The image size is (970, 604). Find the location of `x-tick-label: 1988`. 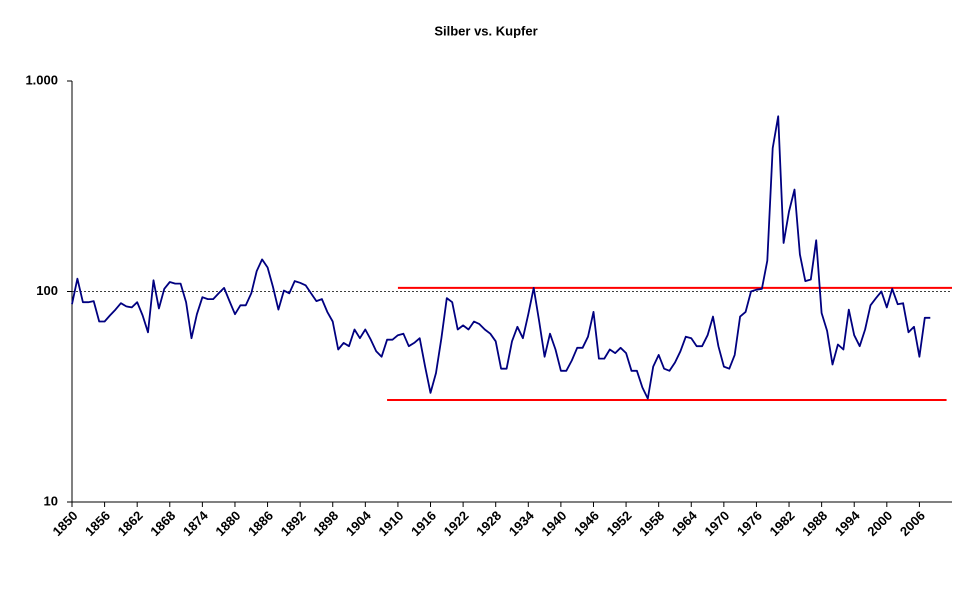

x-tick-label: 1988 is located at coordinates (814, 523).